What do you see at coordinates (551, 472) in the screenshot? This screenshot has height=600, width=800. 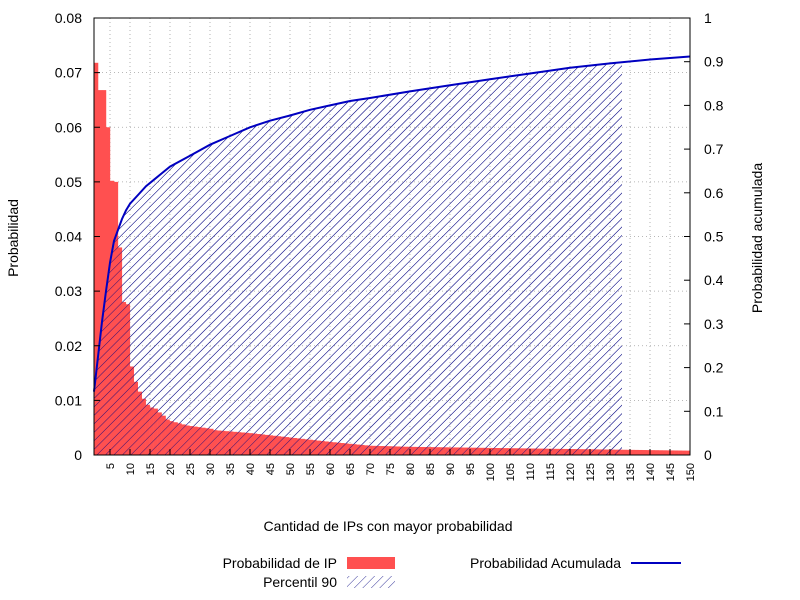 I see `x-tick-label: 115` at bounding box center [551, 472].